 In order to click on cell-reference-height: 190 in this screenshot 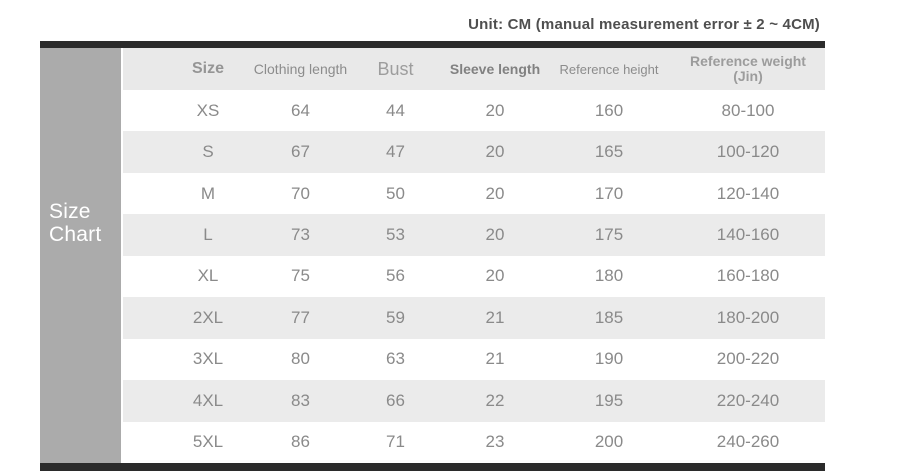, I will do `click(609, 359)`.